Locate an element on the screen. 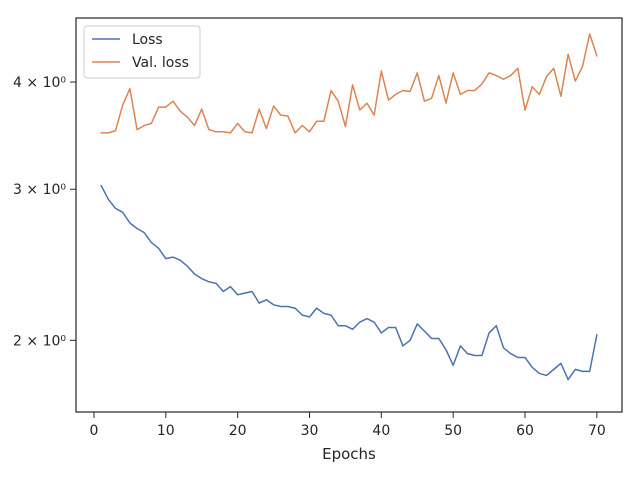 The width and height of the screenshot is (640, 480). x-tick-label: 30 is located at coordinates (310, 431).